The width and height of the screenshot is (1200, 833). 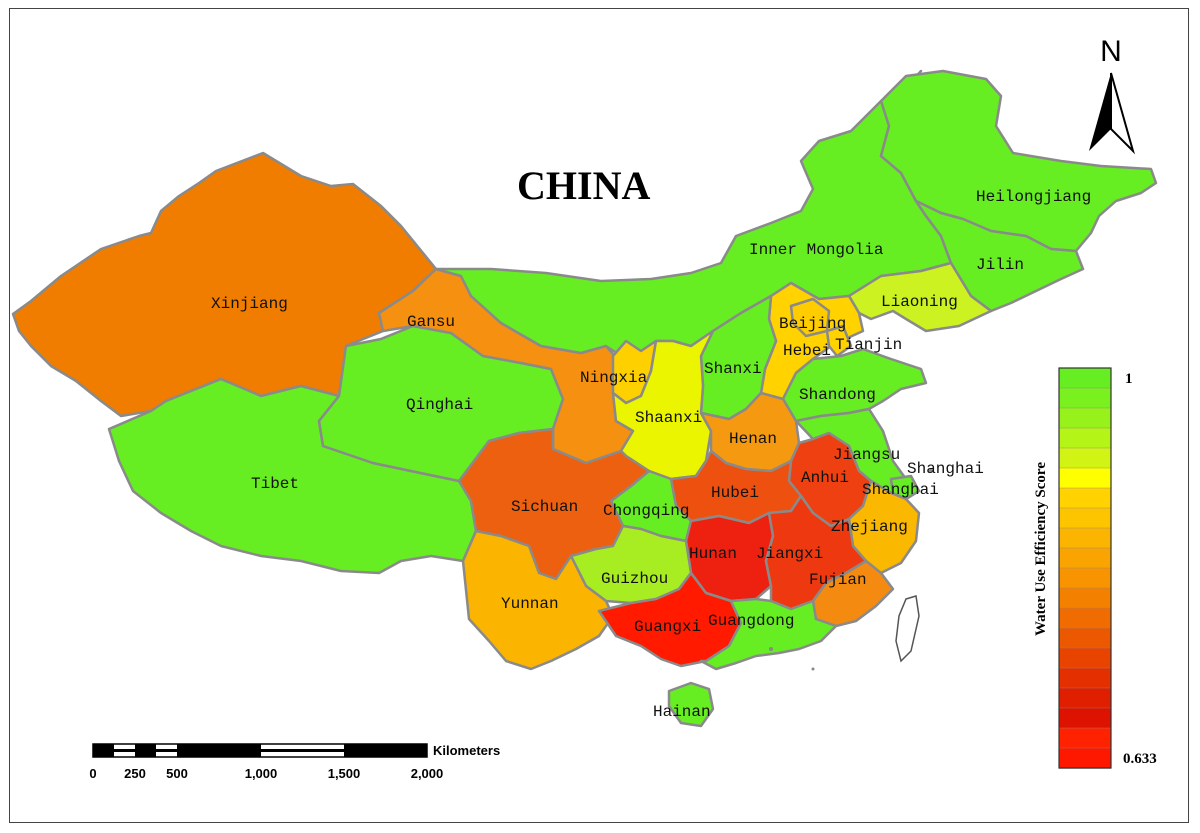 What do you see at coordinates (583, 185) in the screenshot?
I see `map-title: CHINA` at bounding box center [583, 185].